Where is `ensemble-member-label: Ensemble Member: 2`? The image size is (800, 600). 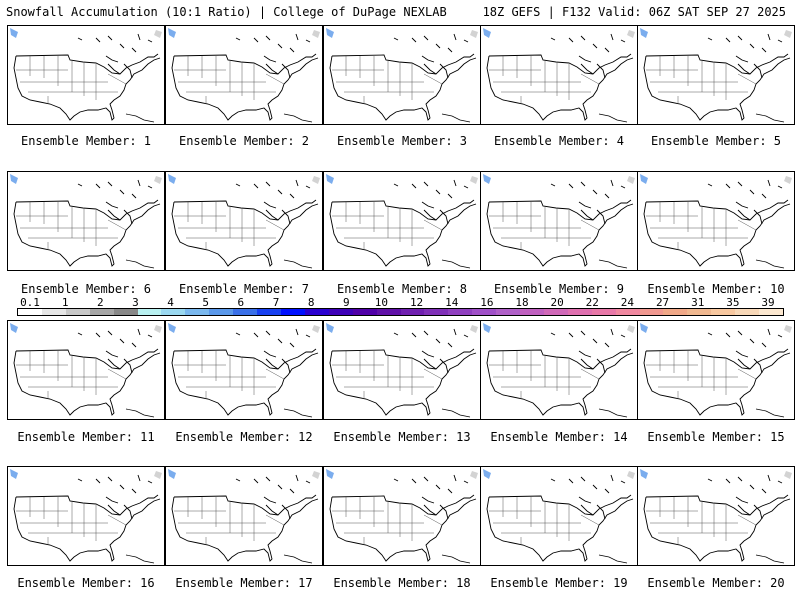
ensemble-member-label: Ensemble Member: 2 is located at coordinates (244, 141).